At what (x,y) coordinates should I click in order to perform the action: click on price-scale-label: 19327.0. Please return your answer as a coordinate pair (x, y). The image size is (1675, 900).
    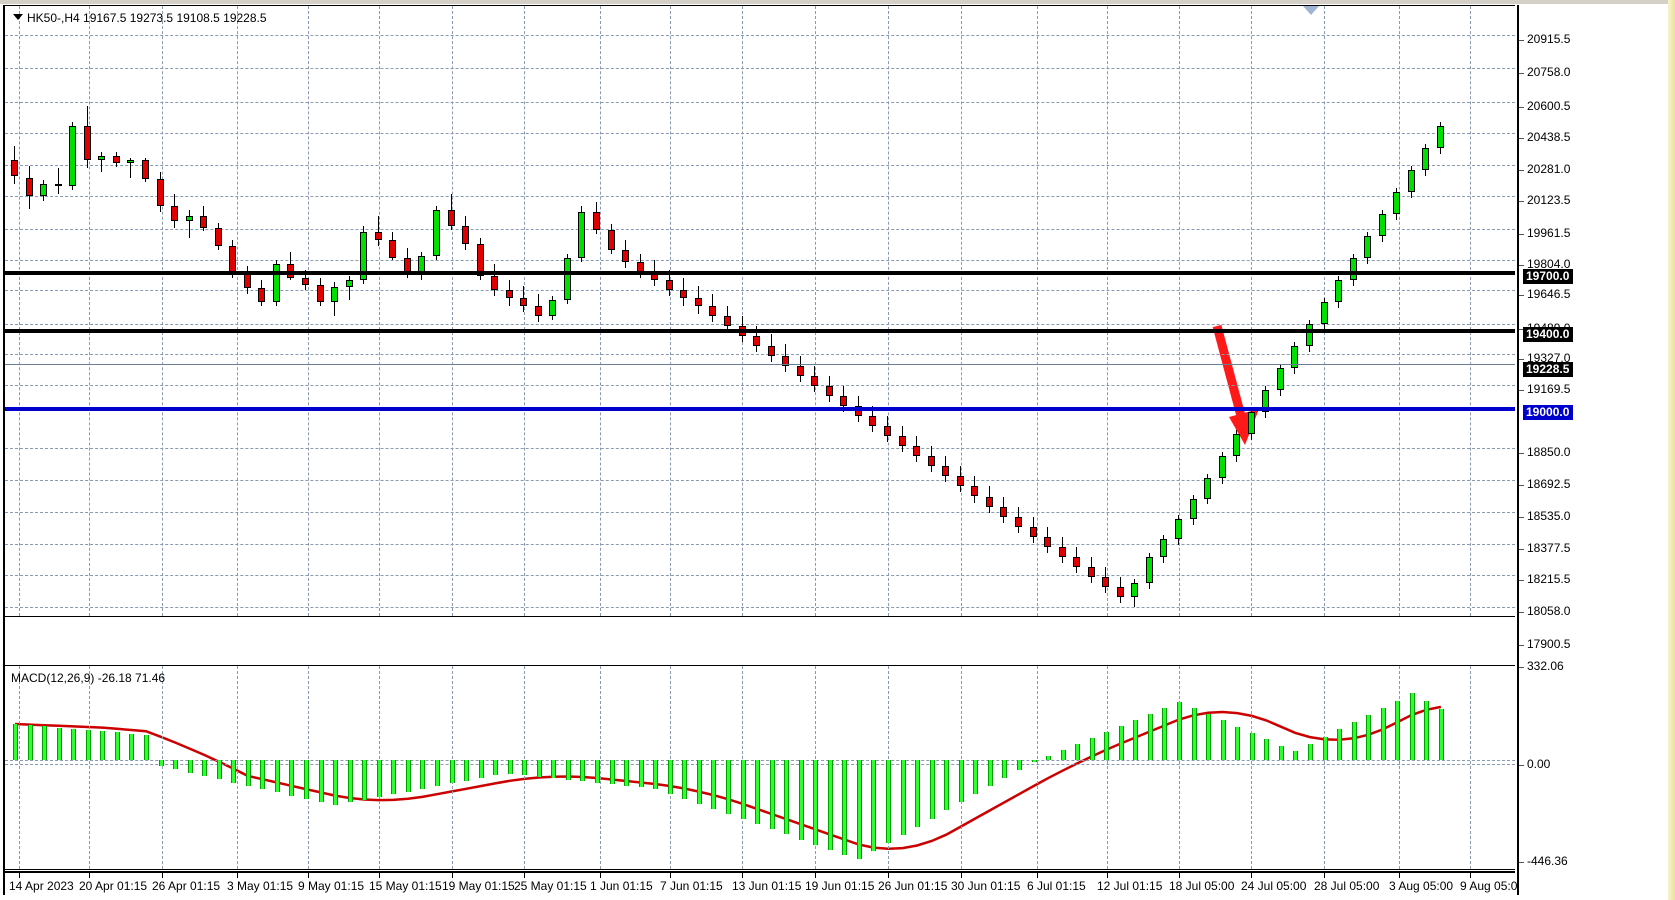
    Looking at the image, I should click on (1549, 358).